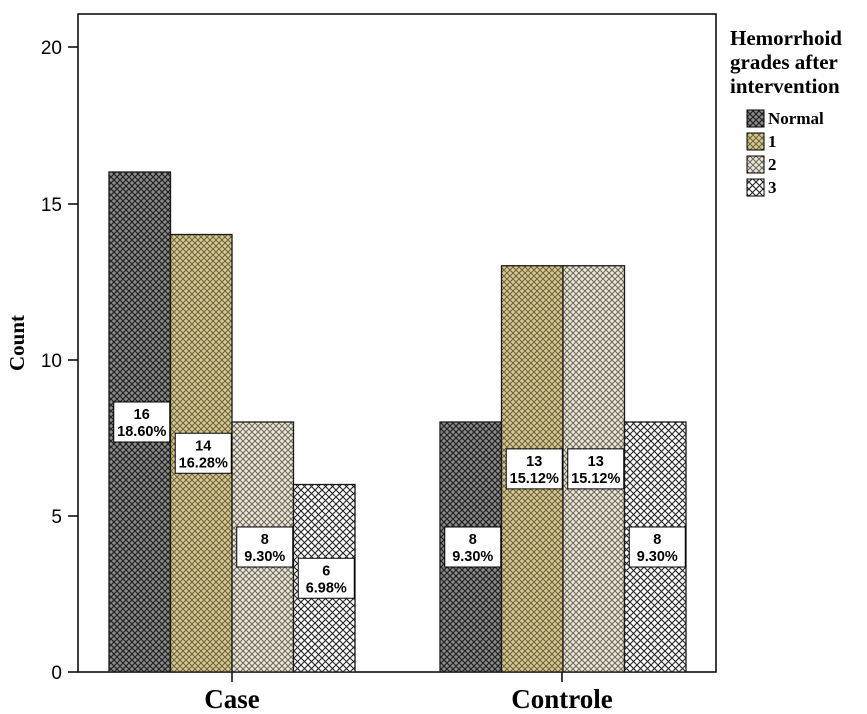 This screenshot has width=867, height=714. Describe the element at coordinates (408, 693) in the screenshot. I see `x-axis: Case Controle` at that location.